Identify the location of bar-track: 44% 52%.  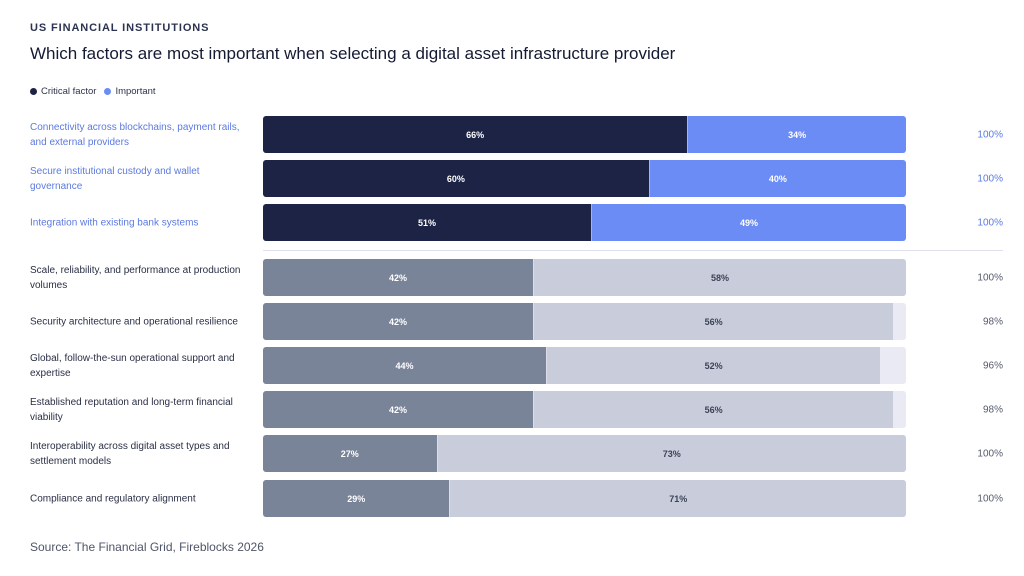
(584, 365).